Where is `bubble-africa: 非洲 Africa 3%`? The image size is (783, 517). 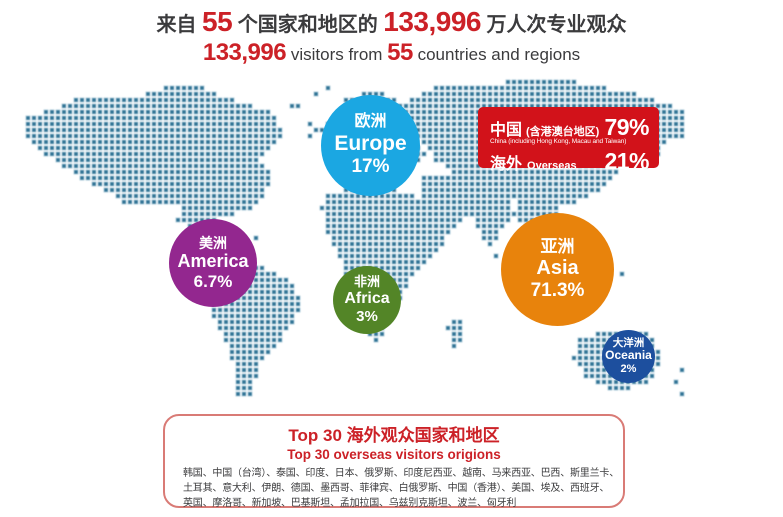
bubble-africa: 非洲 Africa 3% is located at coordinates (367, 300).